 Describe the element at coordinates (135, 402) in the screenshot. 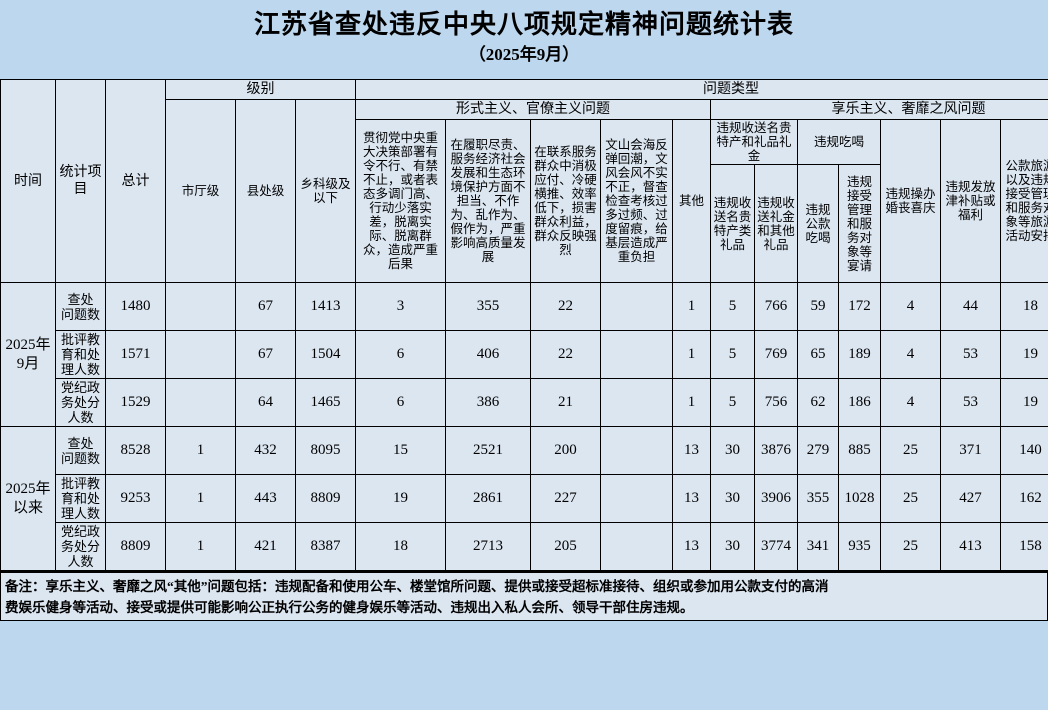

I see `cell-total: 1529` at that location.